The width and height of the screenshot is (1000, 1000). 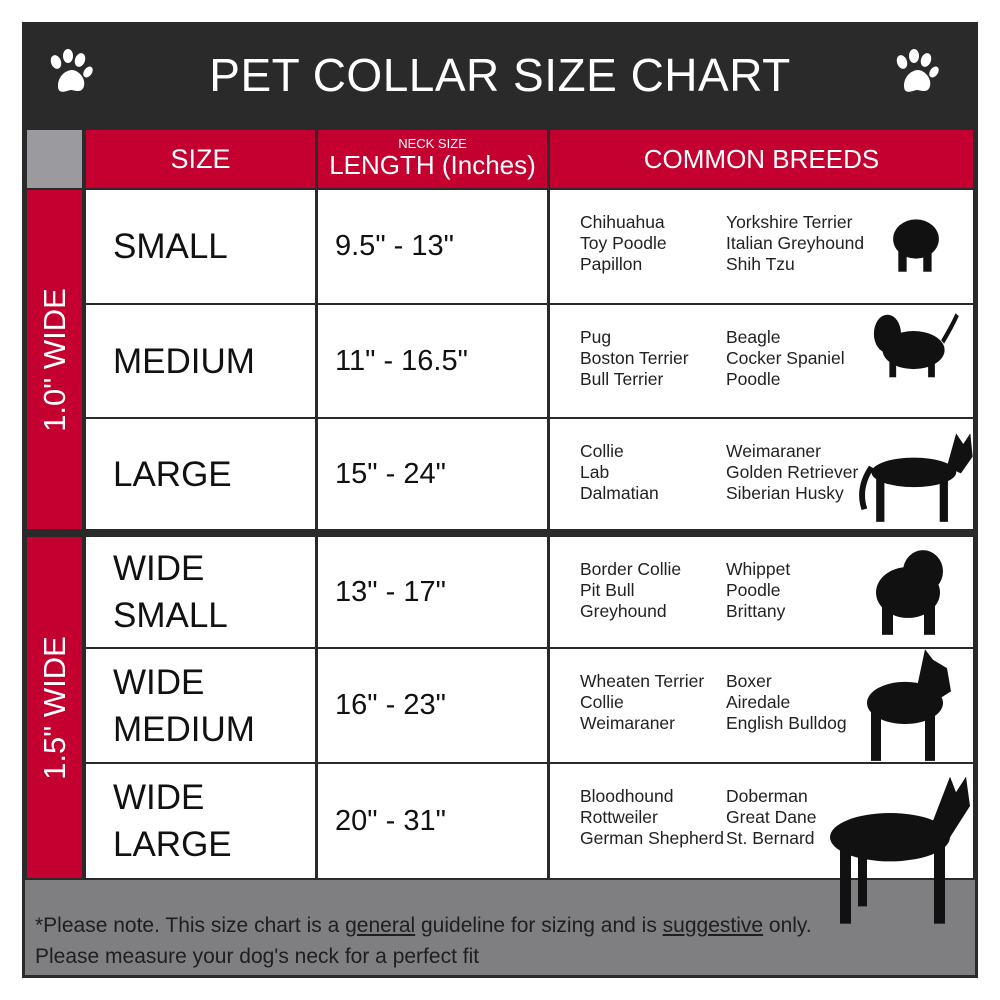 What do you see at coordinates (432, 246) in the screenshot?
I see `length-cell: 9.5" - 13"` at bounding box center [432, 246].